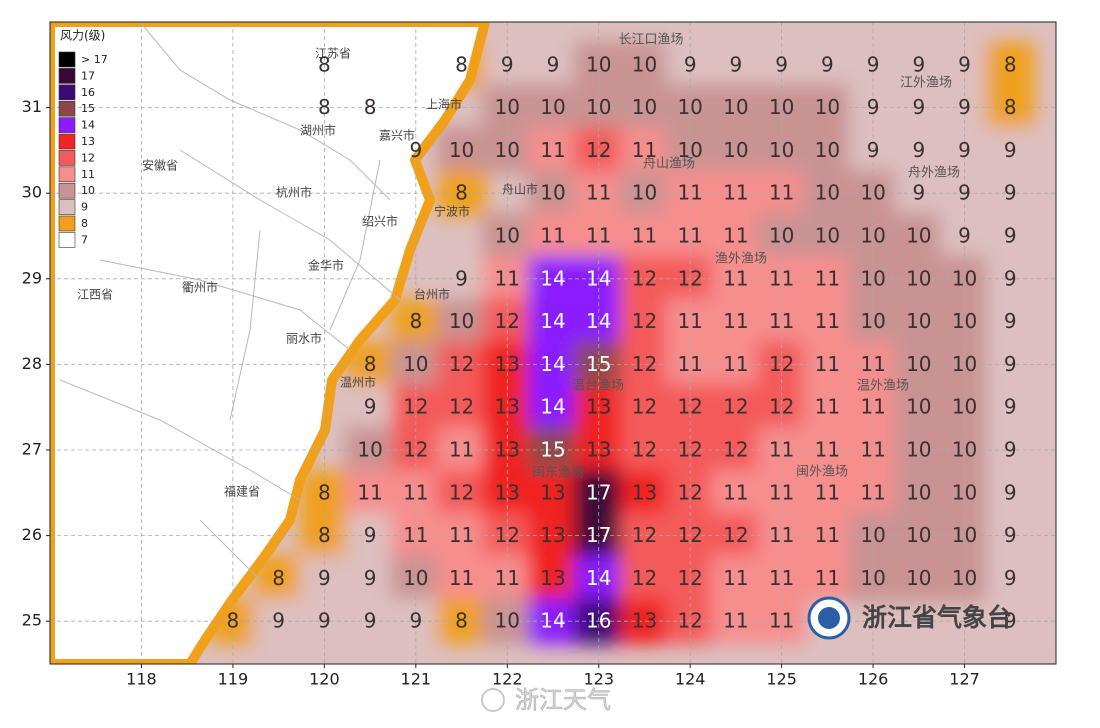 The image size is (1100, 728). What do you see at coordinates (781, 679) in the screenshot?
I see `x-tick-label: 125` at bounding box center [781, 679].